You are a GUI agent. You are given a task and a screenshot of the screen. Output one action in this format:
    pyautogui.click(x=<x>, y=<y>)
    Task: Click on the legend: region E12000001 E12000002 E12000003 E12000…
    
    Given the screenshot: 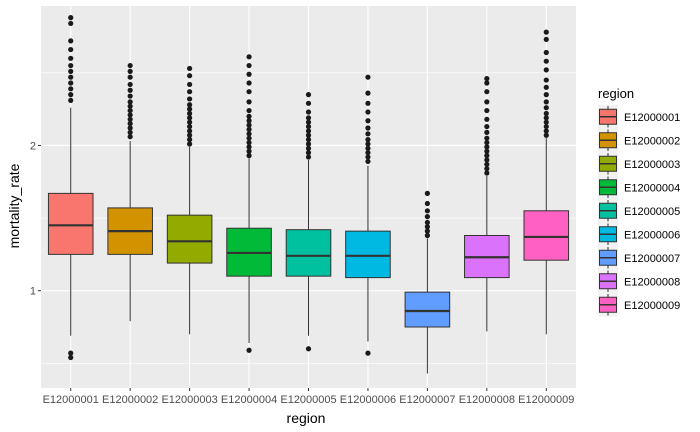 What is the action you would take?
    pyautogui.click(x=639, y=201)
    